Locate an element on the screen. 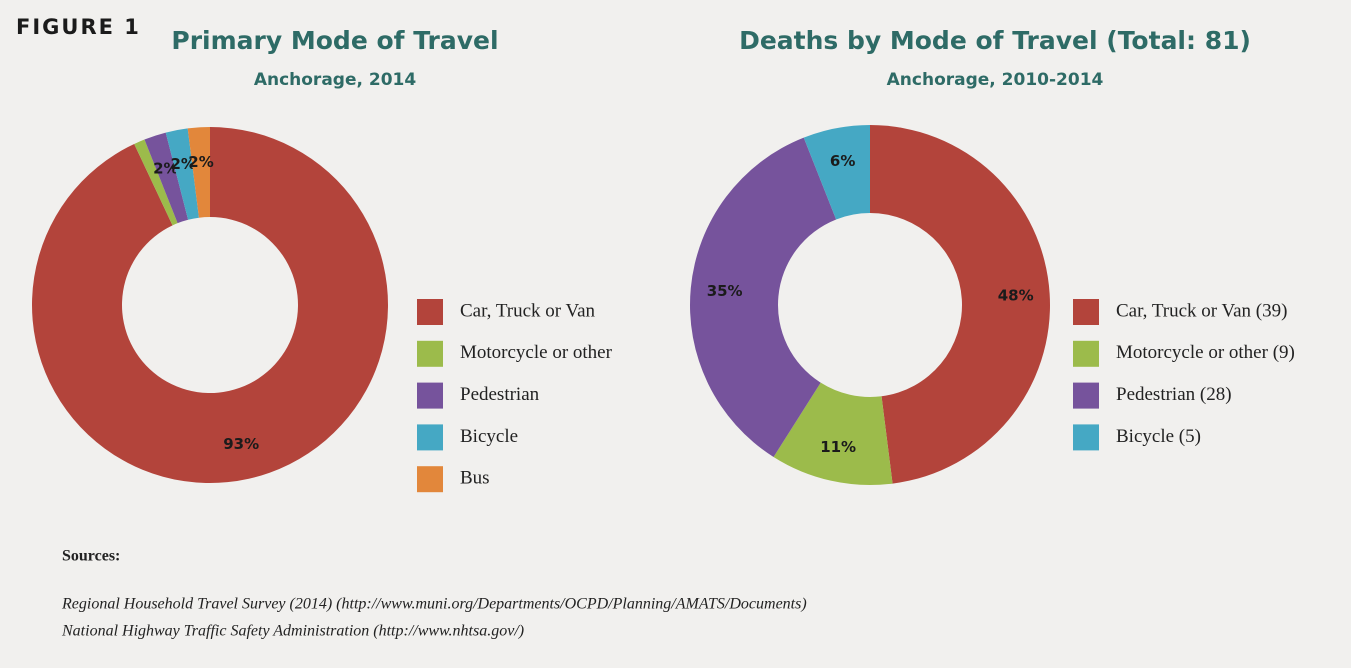  chart-subtitle: Anchorage, 2010-2014 is located at coordinates (995, 80).